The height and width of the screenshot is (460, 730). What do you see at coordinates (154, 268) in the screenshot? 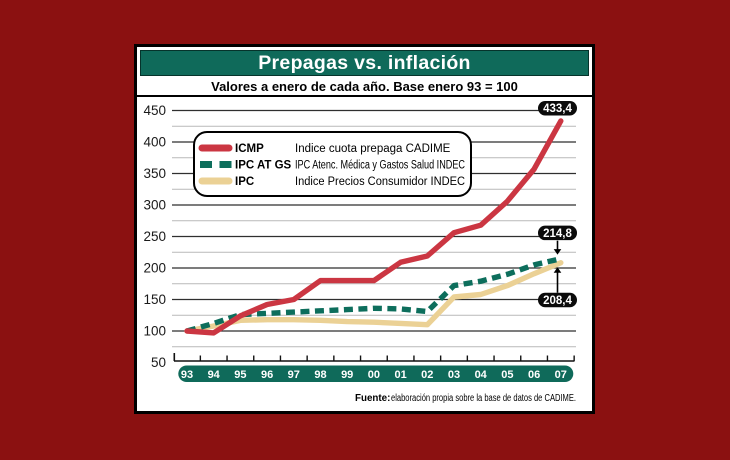
I see `y-axis-label: 200` at bounding box center [154, 268].